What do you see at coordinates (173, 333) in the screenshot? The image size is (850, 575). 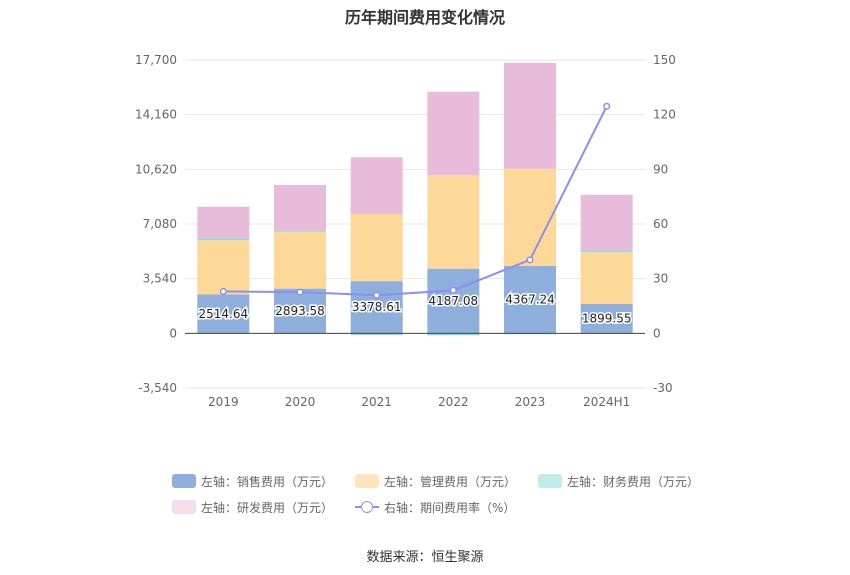 I see `left-axis-tick-label: 0` at bounding box center [173, 333].